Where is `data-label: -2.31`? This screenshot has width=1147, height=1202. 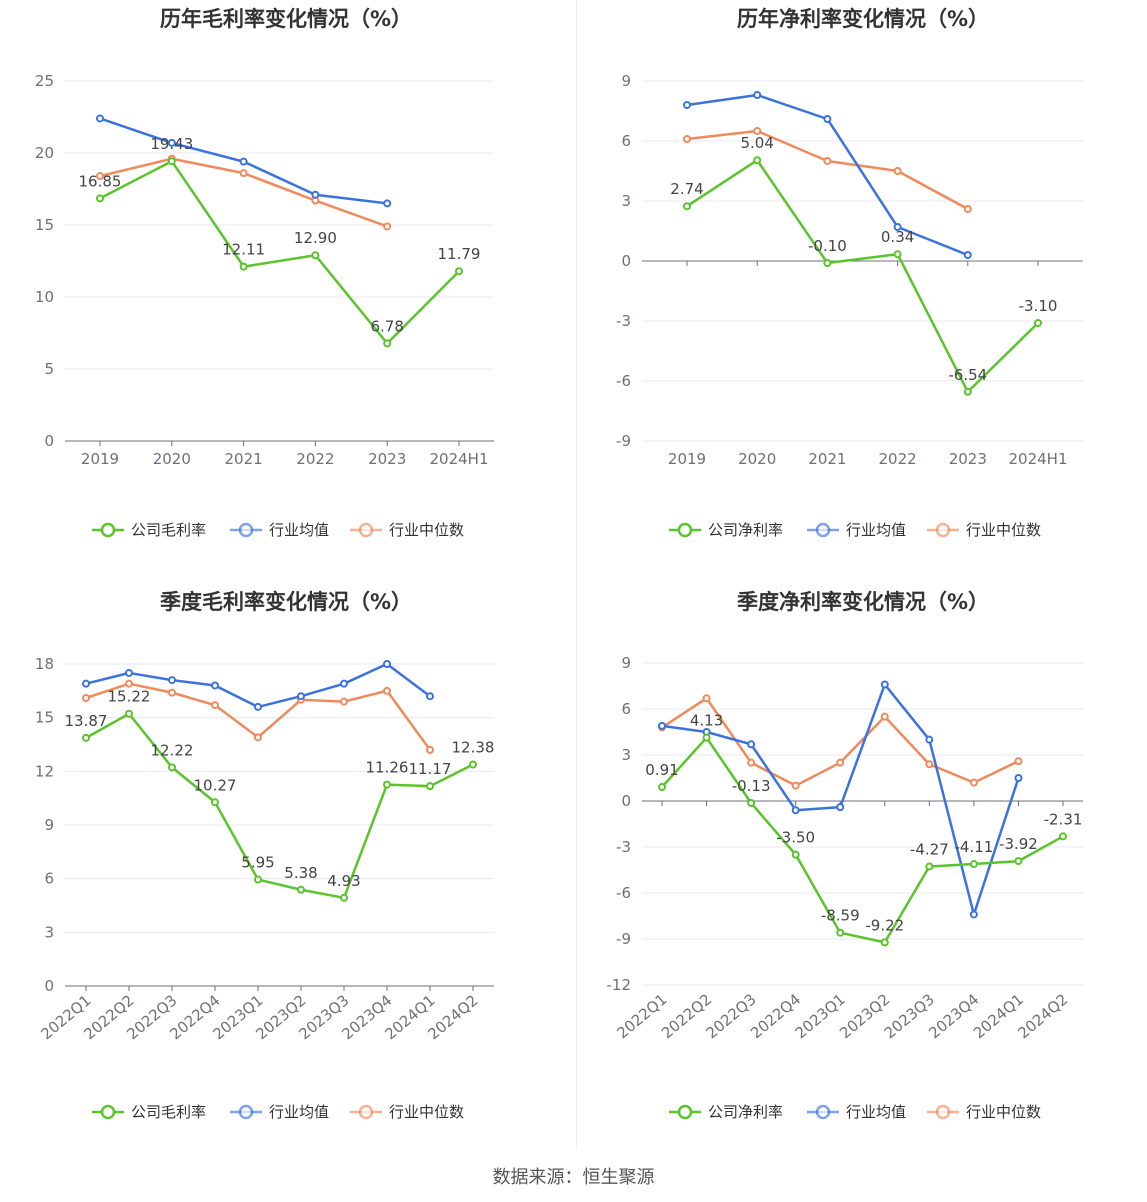
data-label: -2.31 is located at coordinates (1063, 819).